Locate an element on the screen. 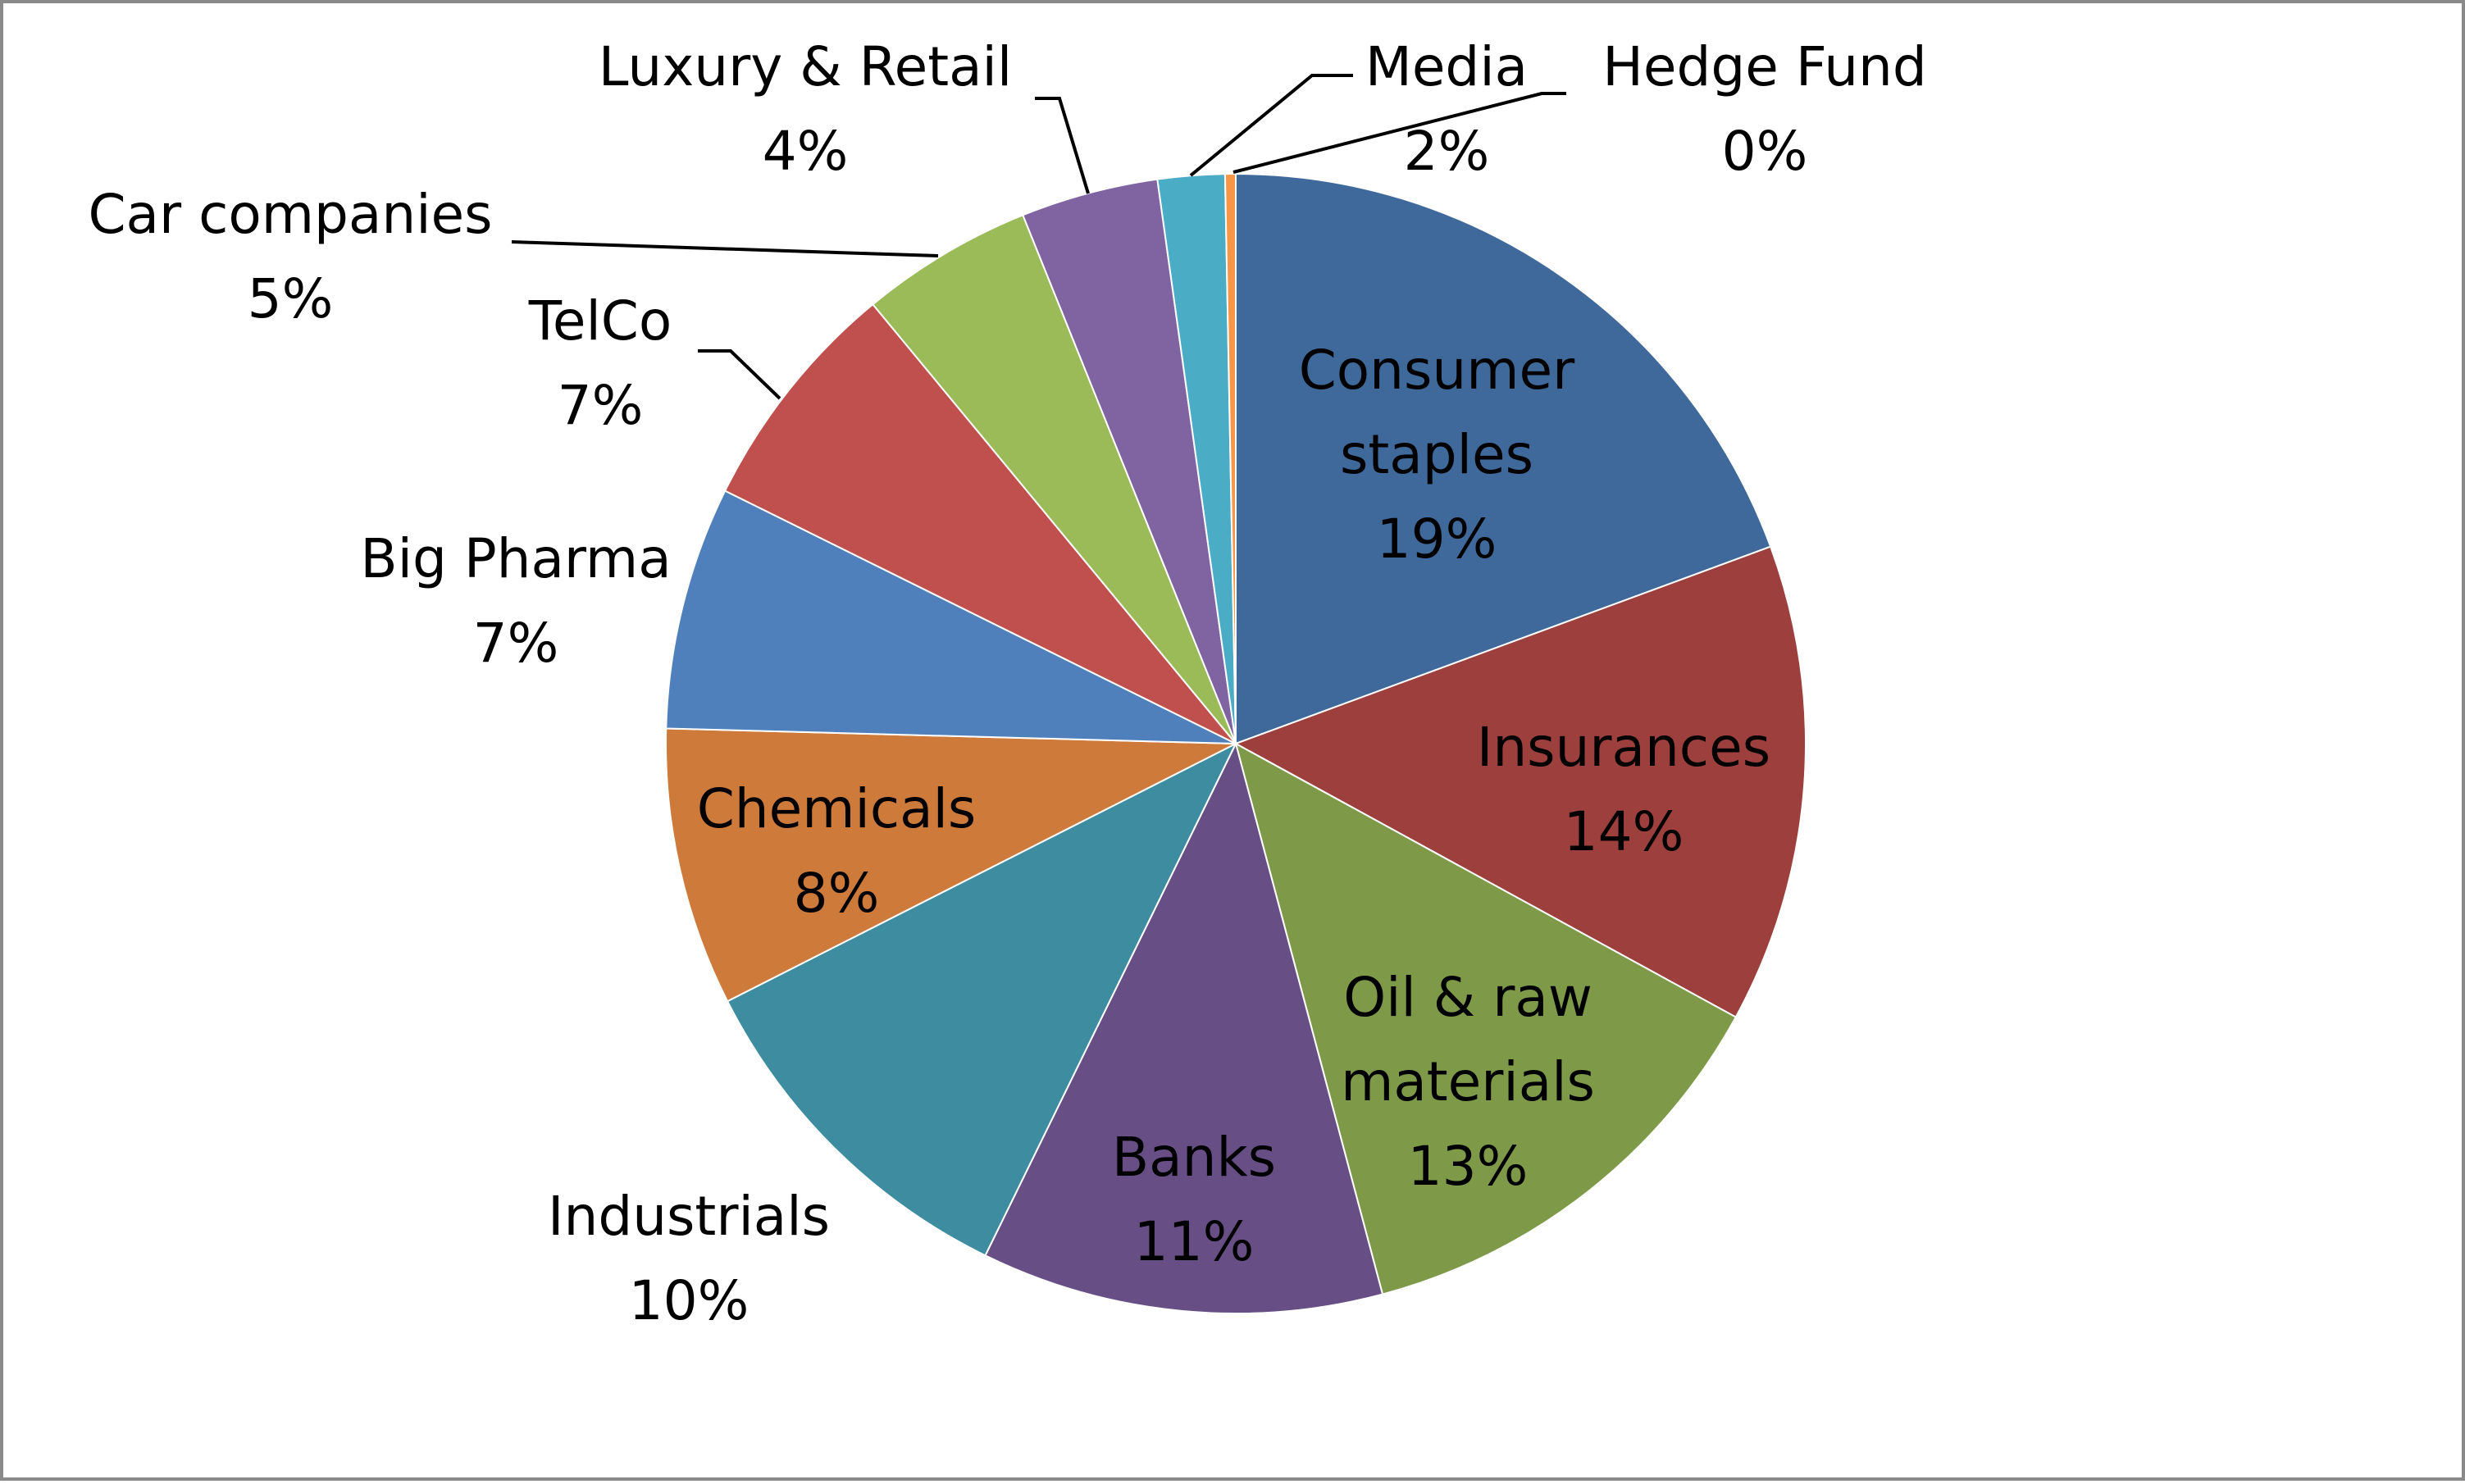 The width and height of the screenshot is (2465, 1484). data-label-percent: 10% is located at coordinates (689, 1300).